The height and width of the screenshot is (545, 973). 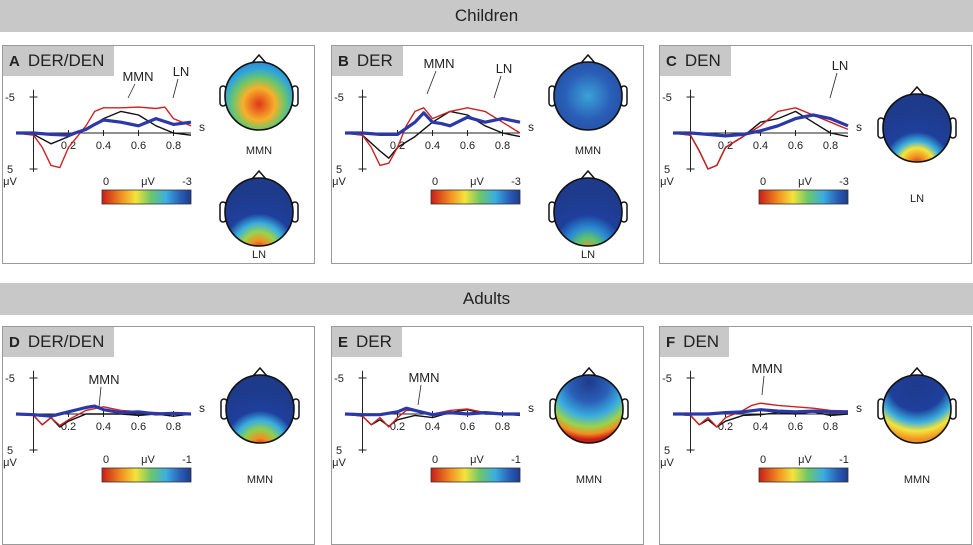 What do you see at coordinates (815, 435) in the screenshot?
I see `panel-f: F DEN -5 5 μV s 0.2 0.4 0.6 0.8 MMN MMN 0 μV -1` at bounding box center [815, 435].